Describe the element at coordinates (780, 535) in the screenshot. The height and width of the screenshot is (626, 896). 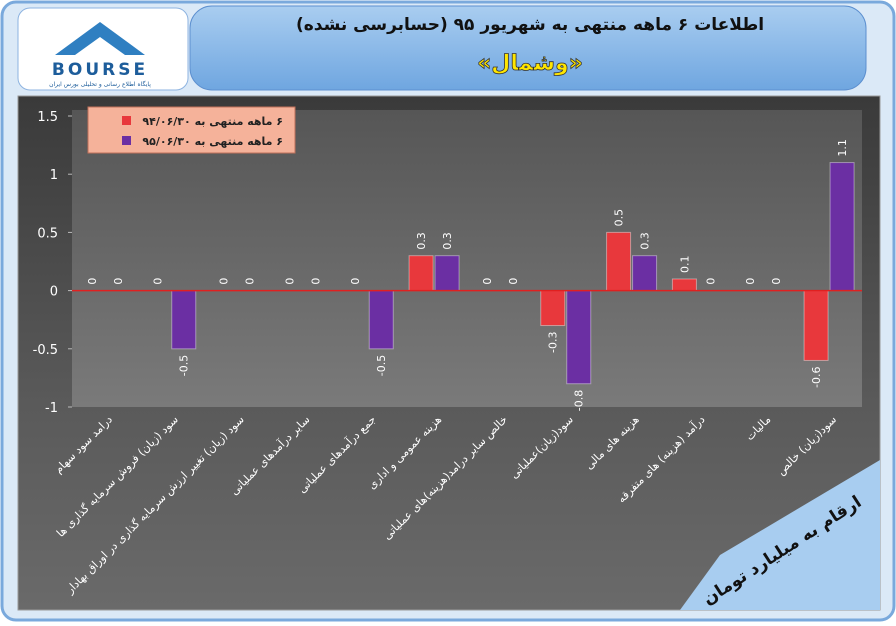
I see `note-band` at that location.